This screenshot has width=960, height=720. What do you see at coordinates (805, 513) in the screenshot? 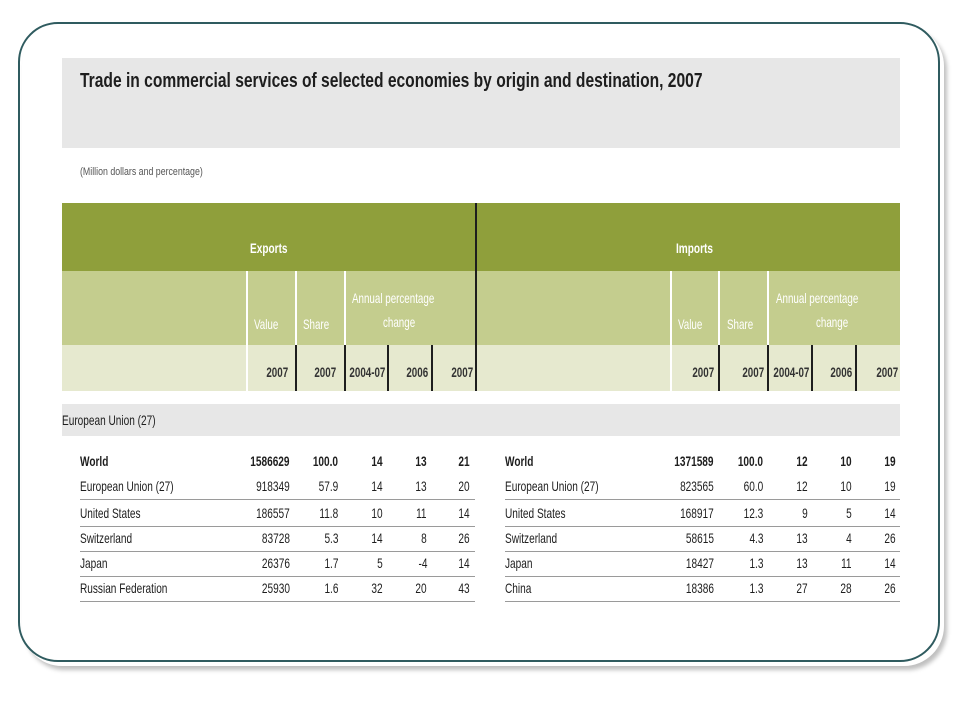
I see `imports-cell-p0407: 9` at bounding box center [805, 513].